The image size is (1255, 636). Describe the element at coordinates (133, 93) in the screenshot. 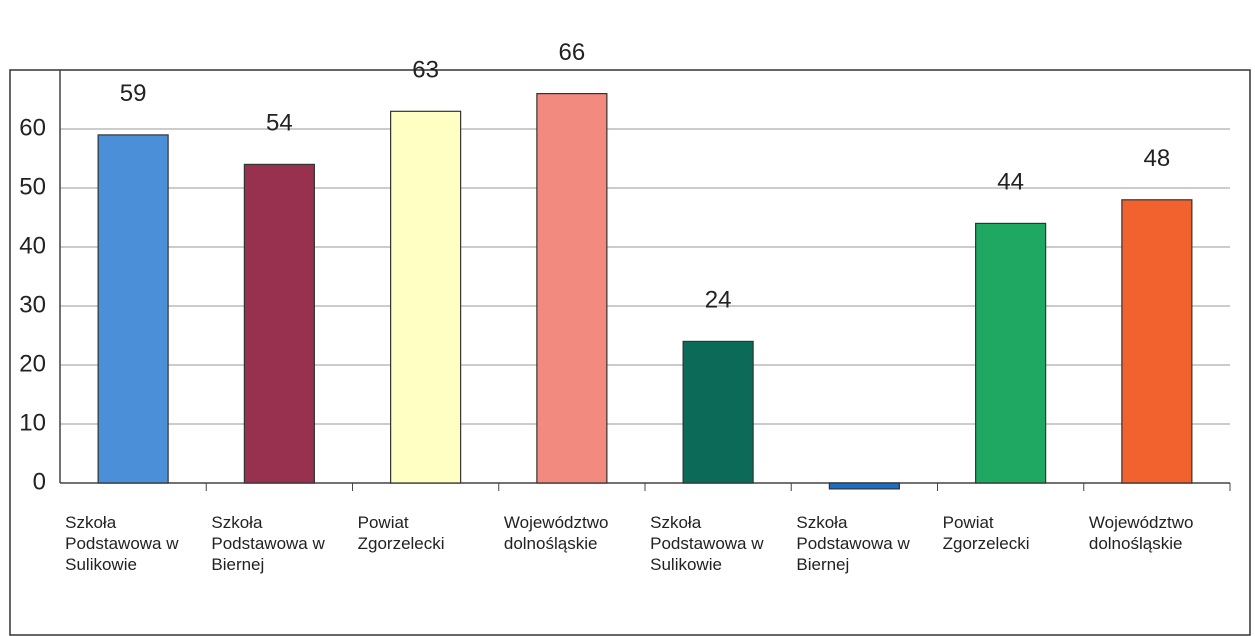

I see `data-label: 59` at that location.